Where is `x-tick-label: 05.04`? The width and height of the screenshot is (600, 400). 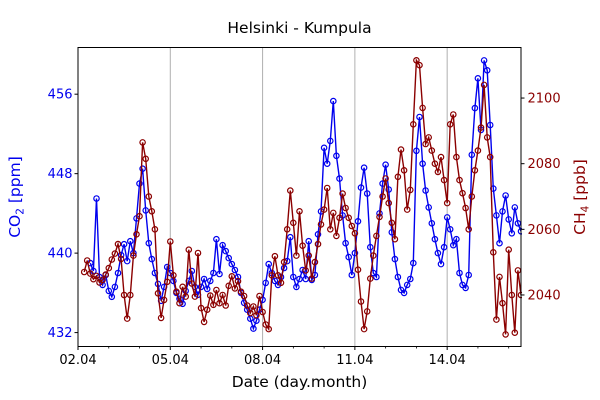 x-tick-label: 05.04 is located at coordinates (170, 360).